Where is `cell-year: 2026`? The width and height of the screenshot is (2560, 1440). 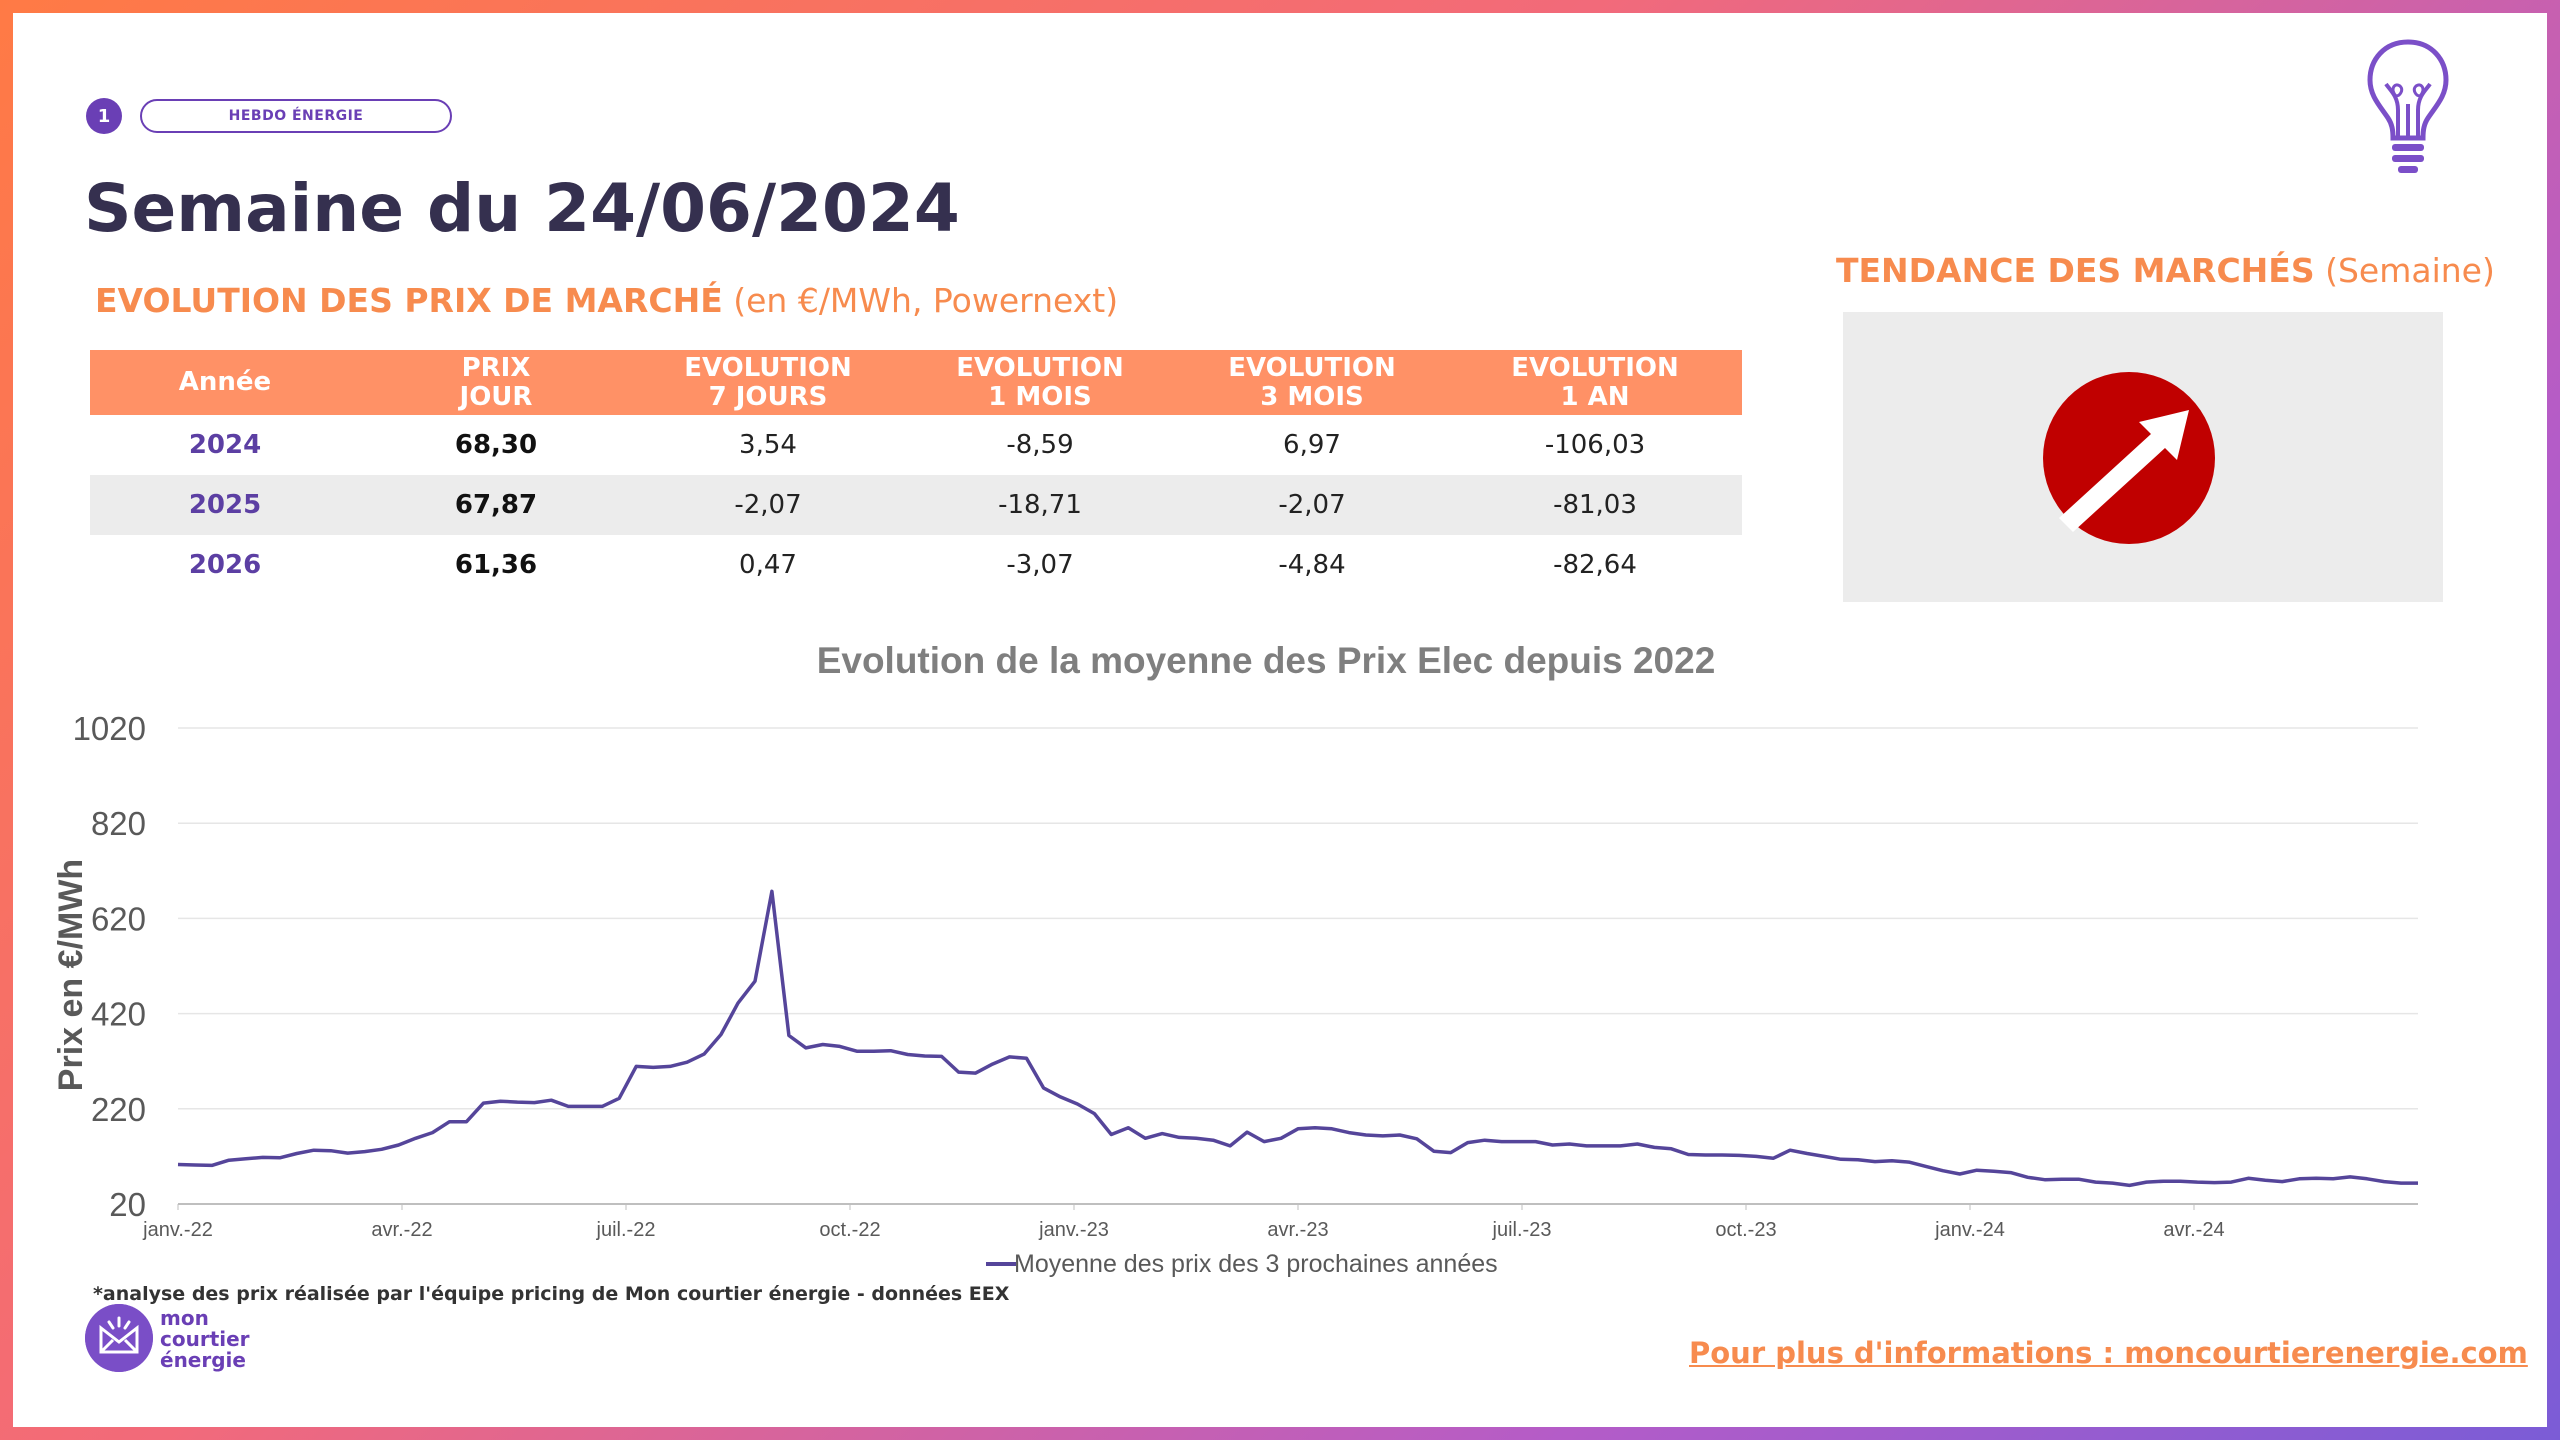 cell-year: 2026 is located at coordinates (225, 565).